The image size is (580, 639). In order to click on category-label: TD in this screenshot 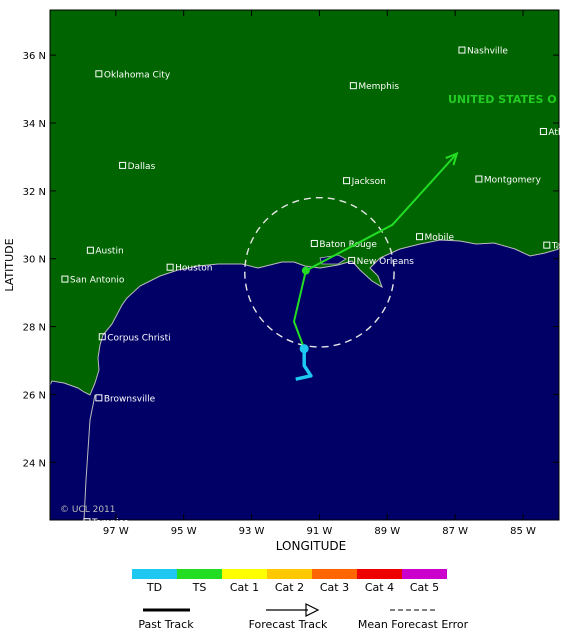, I will do `click(154, 587)`.